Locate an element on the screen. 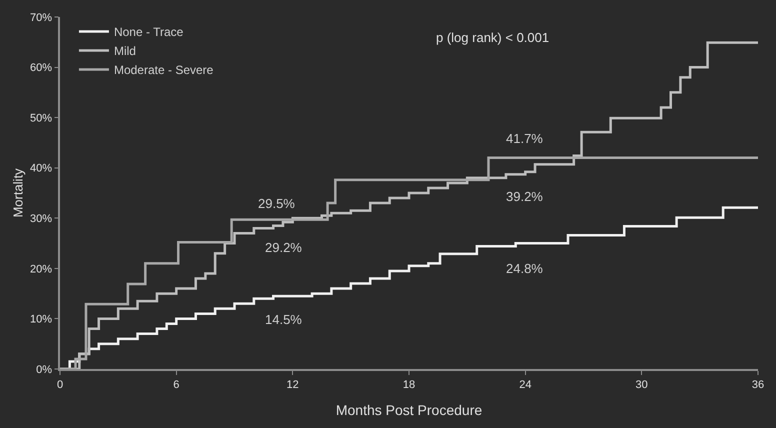 The width and height of the screenshot is (776, 428). x-tick-label: 30 is located at coordinates (642, 384).